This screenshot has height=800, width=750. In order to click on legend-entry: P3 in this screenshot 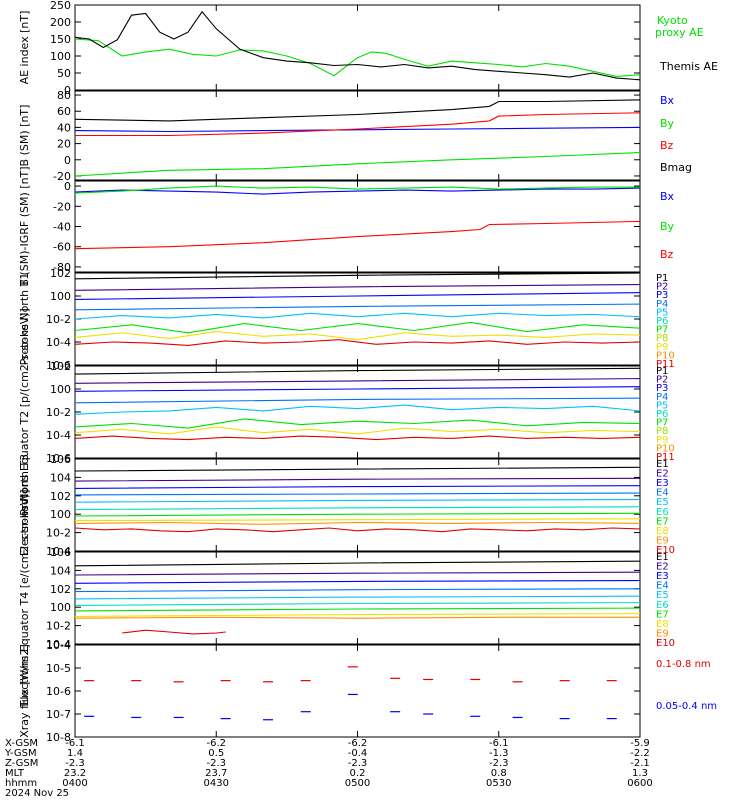, I will do `click(662, 388)`.